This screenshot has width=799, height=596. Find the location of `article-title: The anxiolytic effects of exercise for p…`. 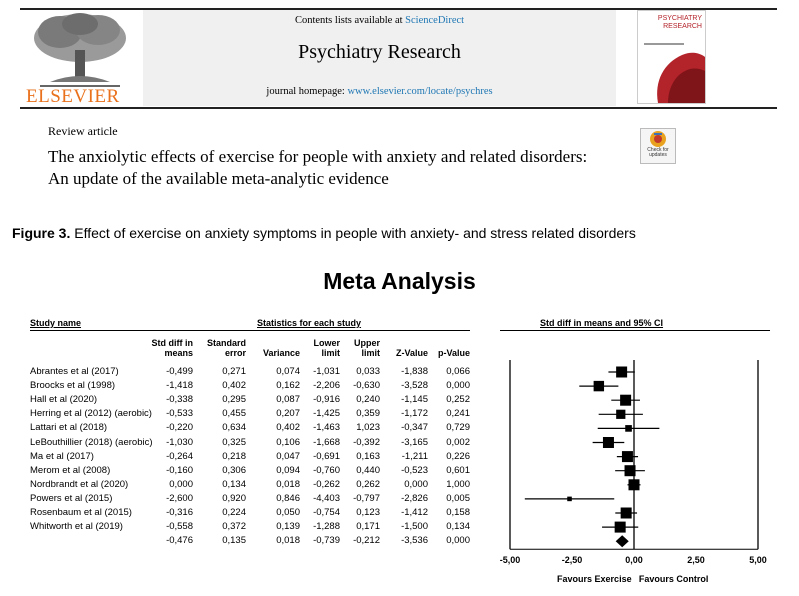

article-title: The anxiolytic effects of exercise for p… is located at coordinates (318, 167).